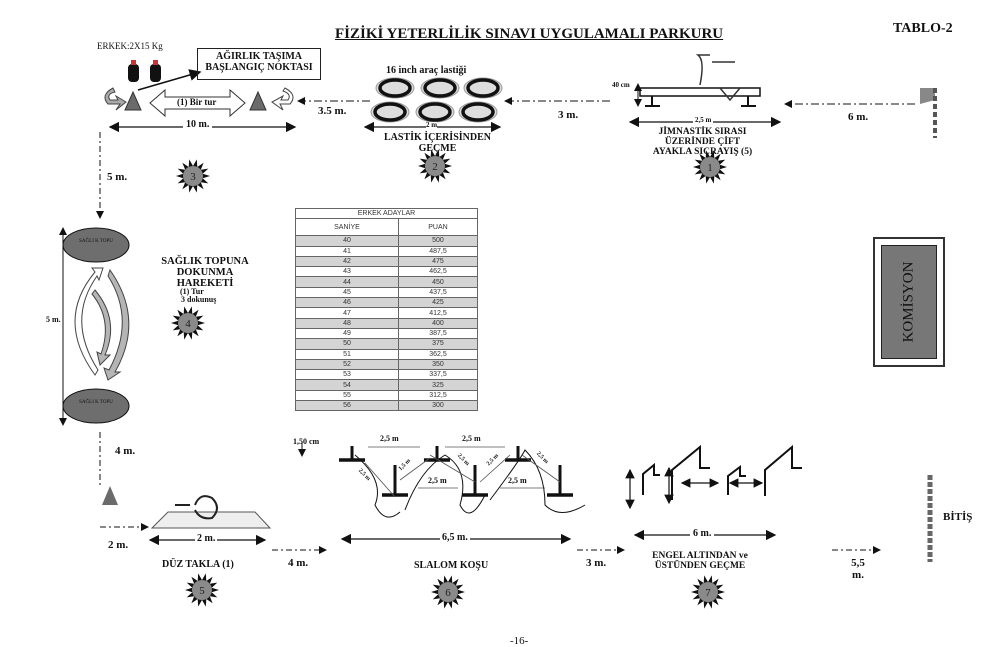 This screenshot has width=1000, height=647. What do you see at coordinates (621, 85) in the screenshot?
I see `bench-height: 40 cm` at bounding box center [621, 85].